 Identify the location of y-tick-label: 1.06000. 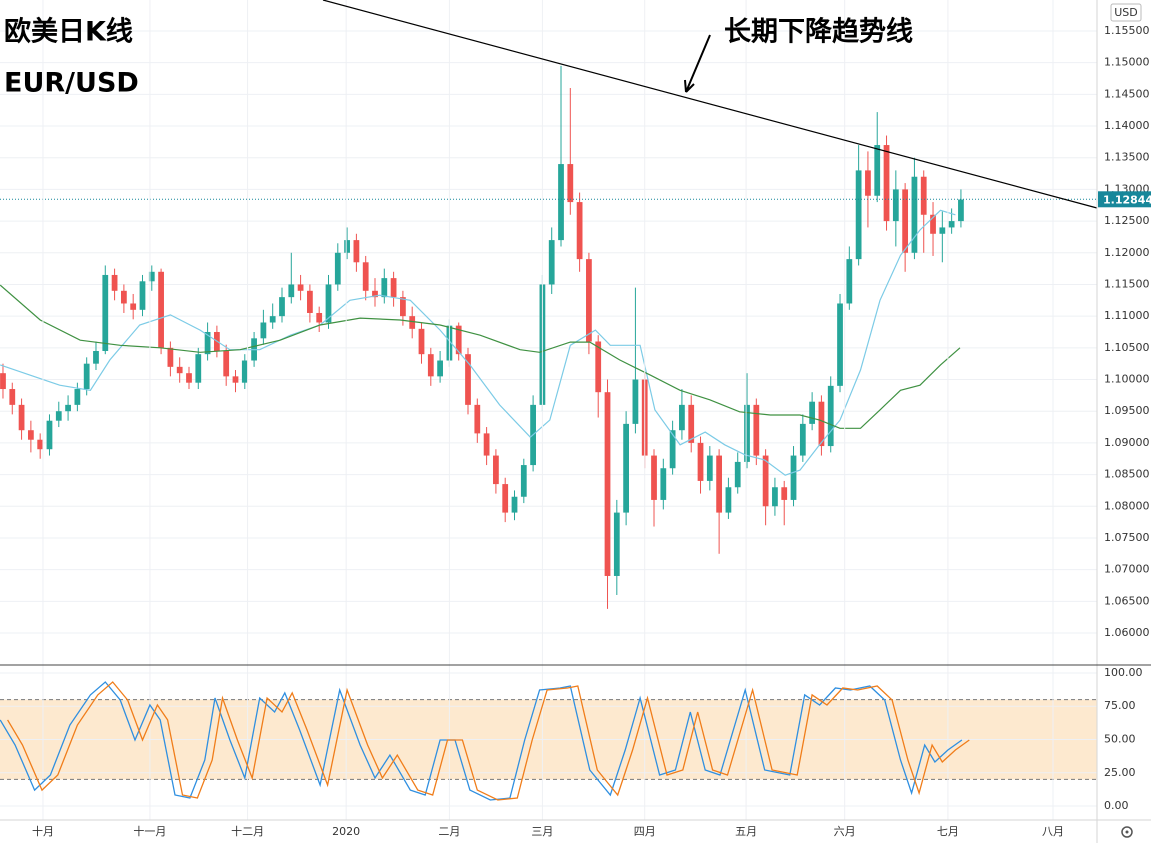
(1127, 632).